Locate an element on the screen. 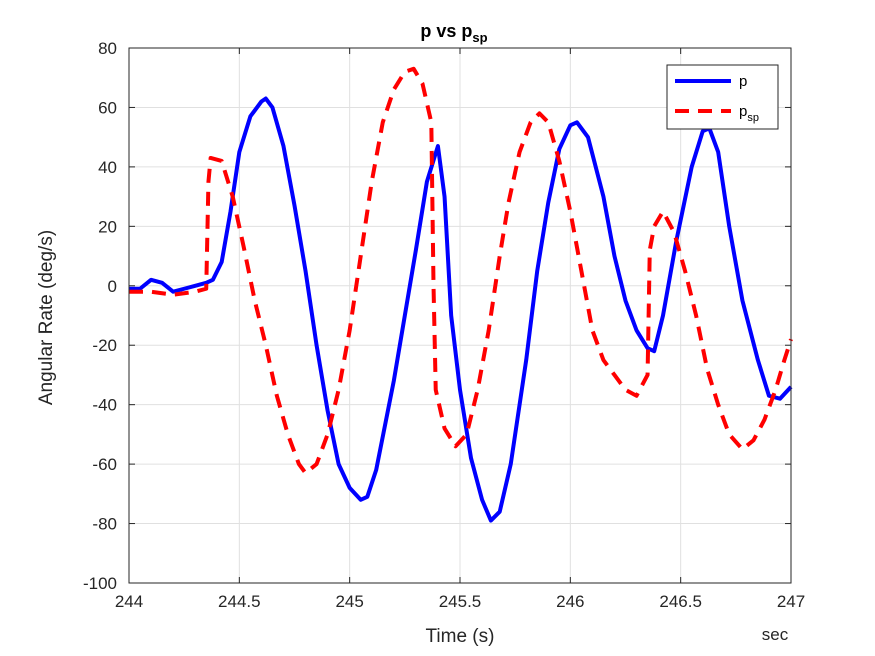 The image size is (875, 656). legend-label-subscript: sp is located at coordinates (753, 118).